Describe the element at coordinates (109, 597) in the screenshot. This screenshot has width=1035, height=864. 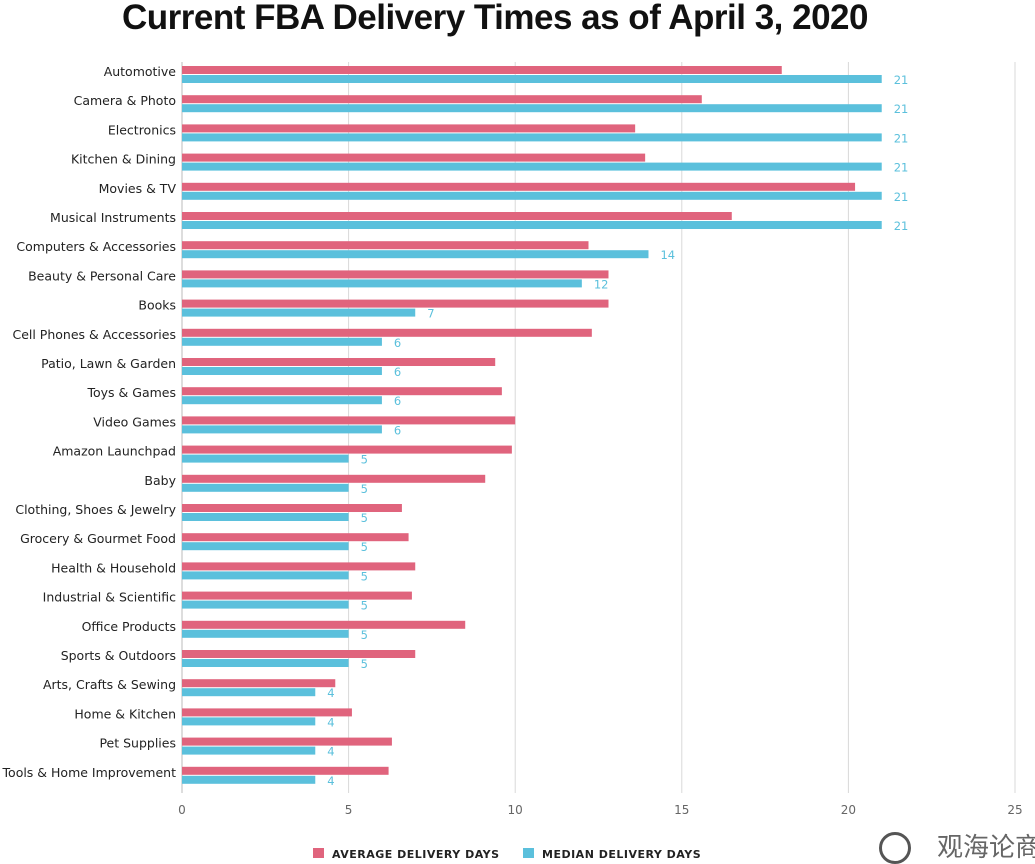
I see `category-label: Industrial & Scientific` at that location.